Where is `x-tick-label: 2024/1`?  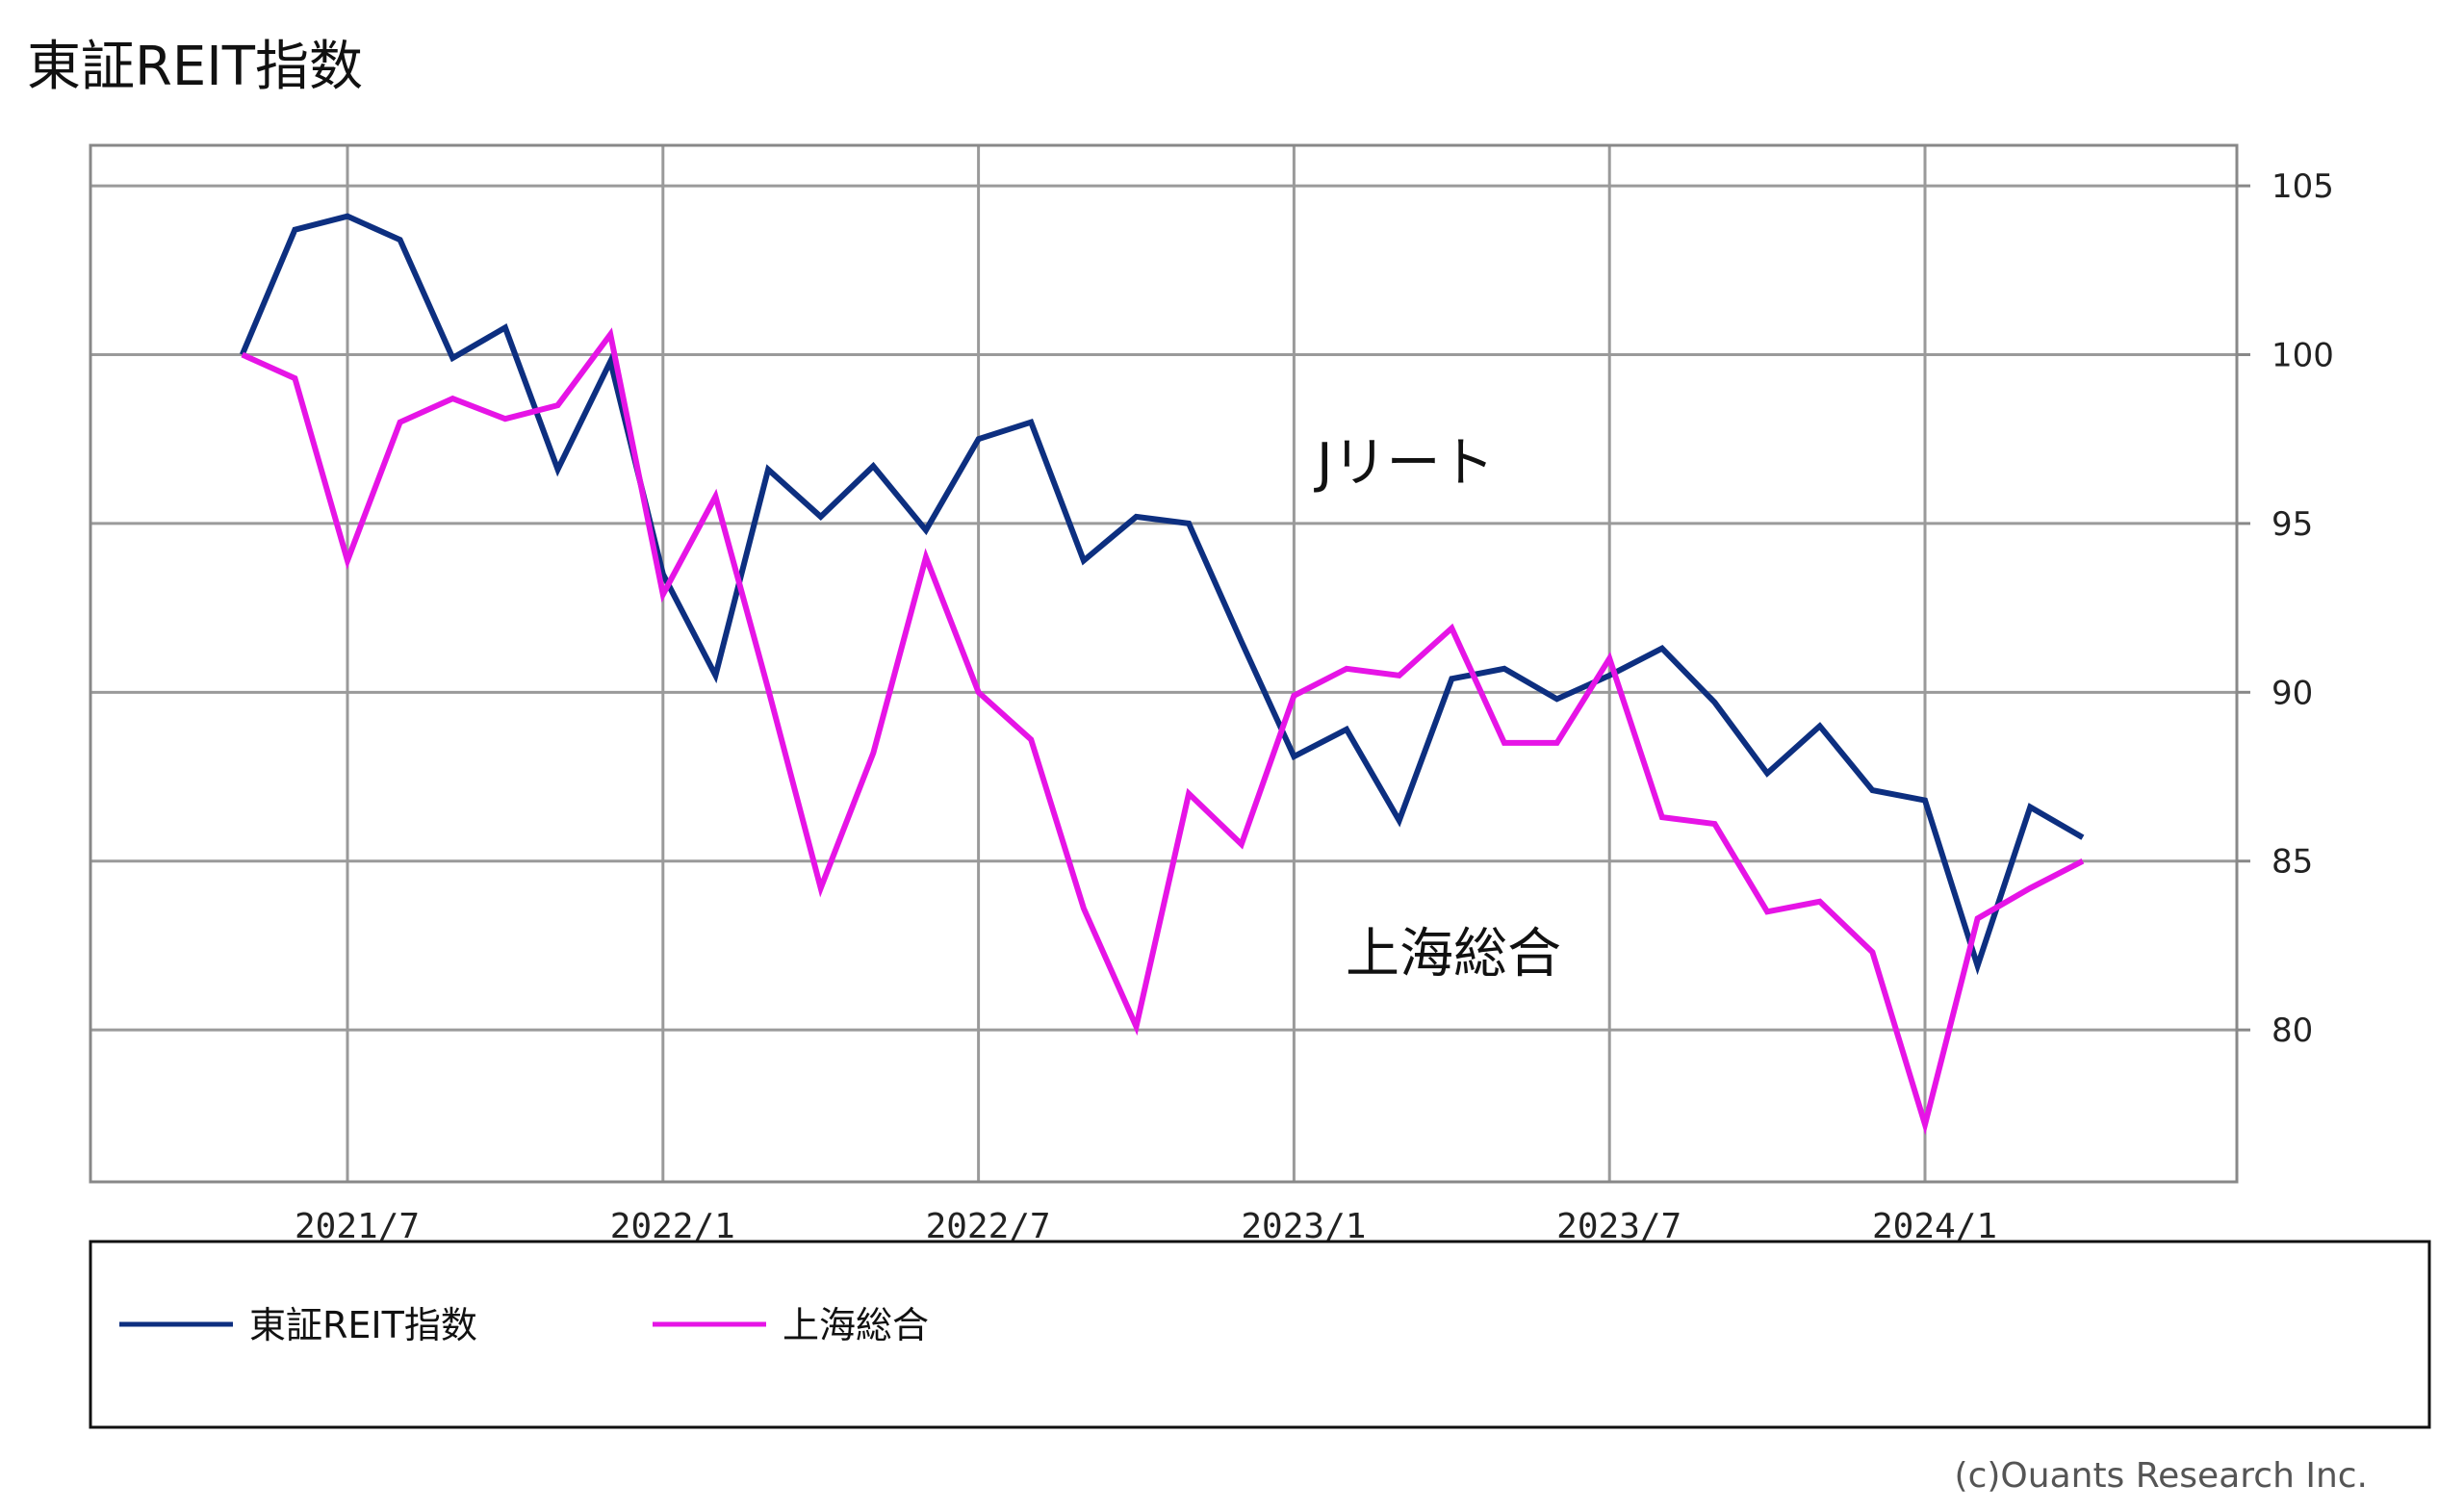
x-tick-label: 2024/1 is located at coordinates (1934, 1226).